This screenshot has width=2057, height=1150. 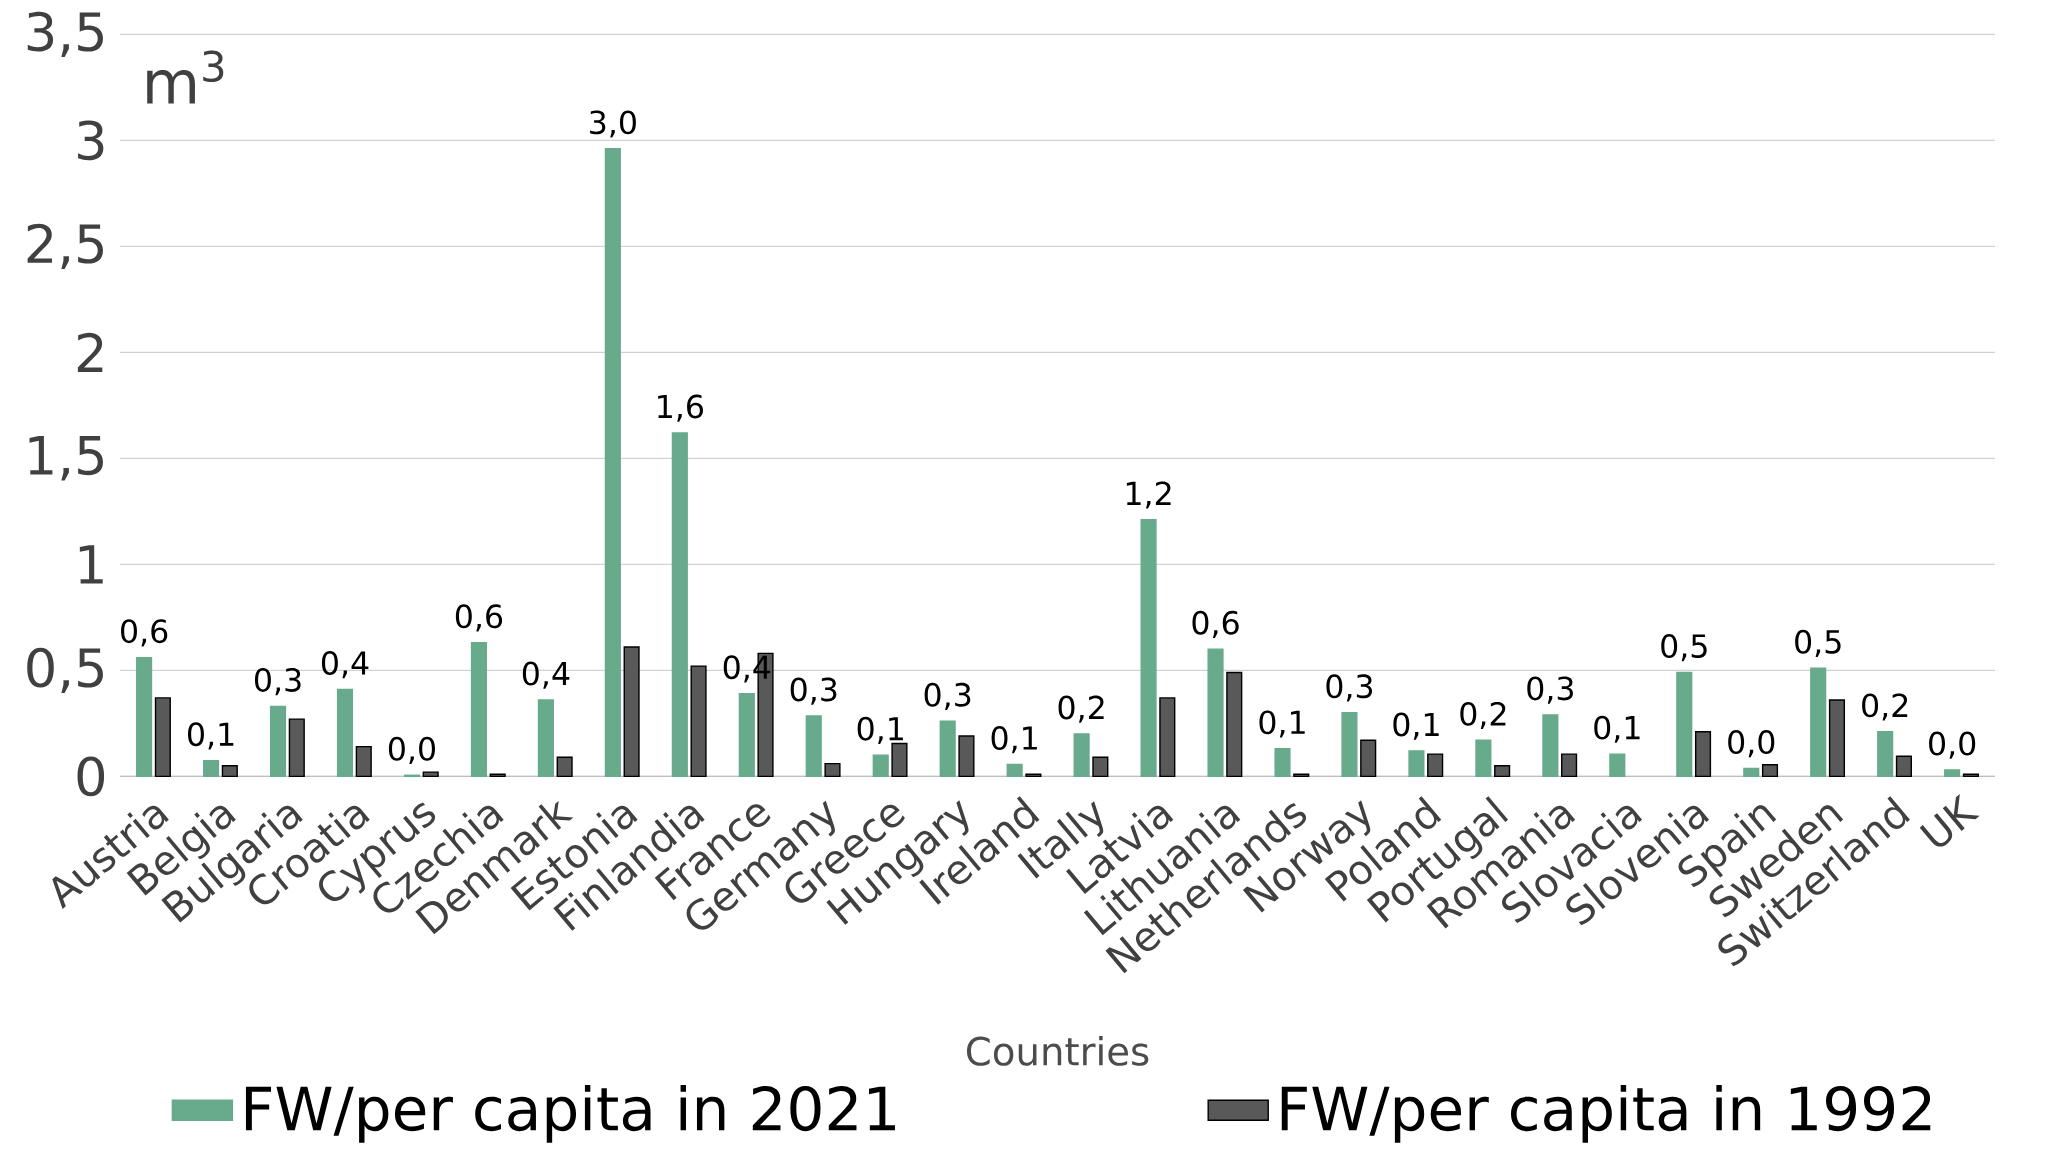 I want to click on y-tick-label: 2,5, so click(x=65, y=246).